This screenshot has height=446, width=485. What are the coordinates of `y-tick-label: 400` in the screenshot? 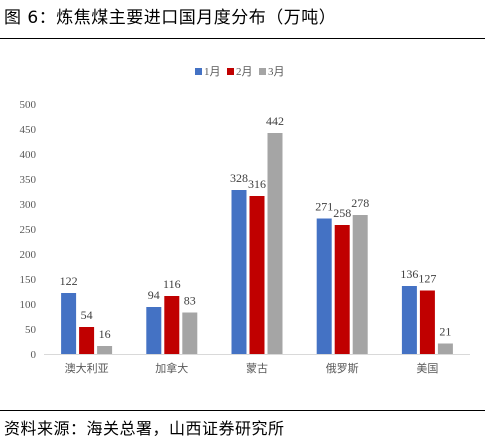 It's located at (28, 155).